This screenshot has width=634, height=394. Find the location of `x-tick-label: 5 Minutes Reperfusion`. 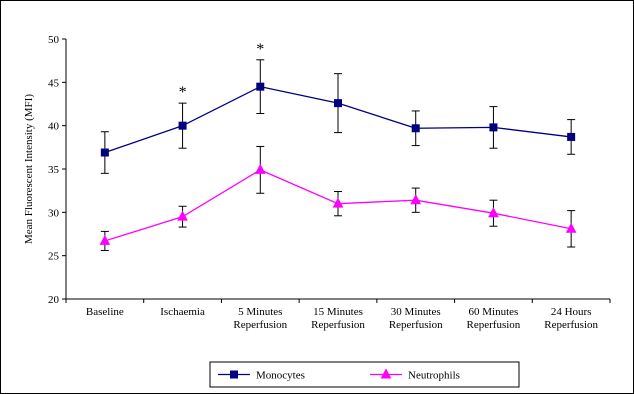

x-tick-label: 5 Minutes Reperfusion is located at coordinates (260, 318).